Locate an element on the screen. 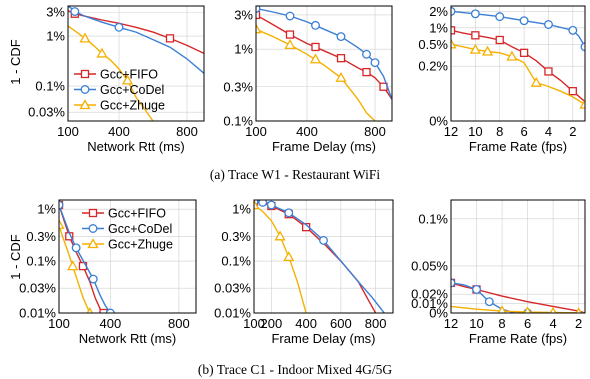 Image resolution: width=590 pixels, height=379 pixels. ylabel-top: 1 - CDF is located at coordinates (15, 62).